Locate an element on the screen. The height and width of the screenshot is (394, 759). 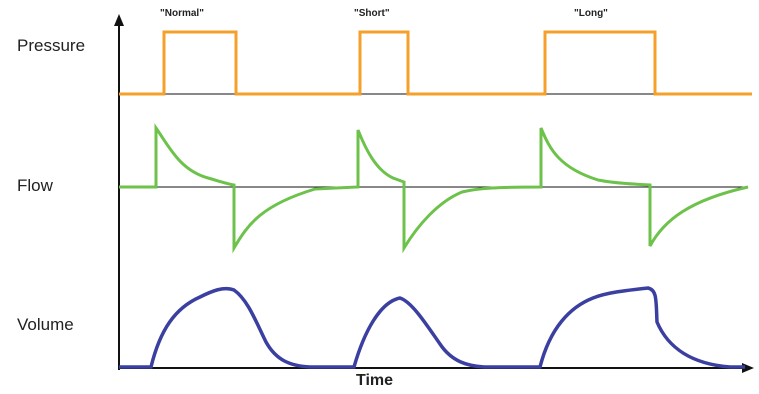
volume-label: Volume is located at coordinates (45, 324).